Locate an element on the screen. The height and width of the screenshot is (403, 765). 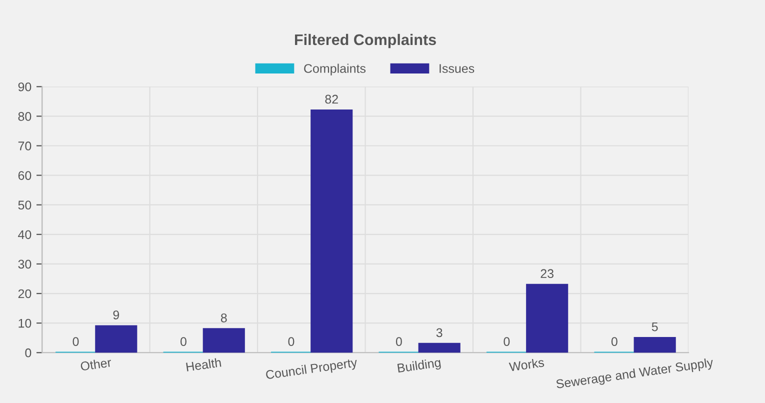
y-tick-label: 40 is located at coordinates (25, 235).